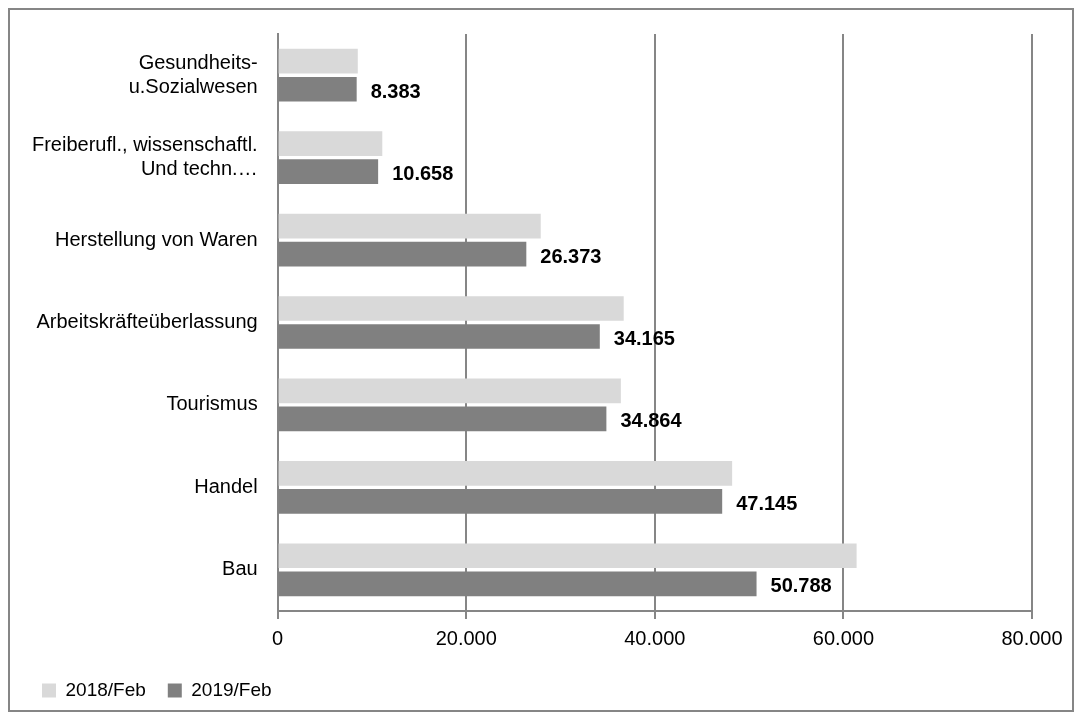 This screenshot has height=720, width=1082. Describe the element at coordinates (105, 689) in the screenshot. I see `legend-label: 2018/Feb` at that location.